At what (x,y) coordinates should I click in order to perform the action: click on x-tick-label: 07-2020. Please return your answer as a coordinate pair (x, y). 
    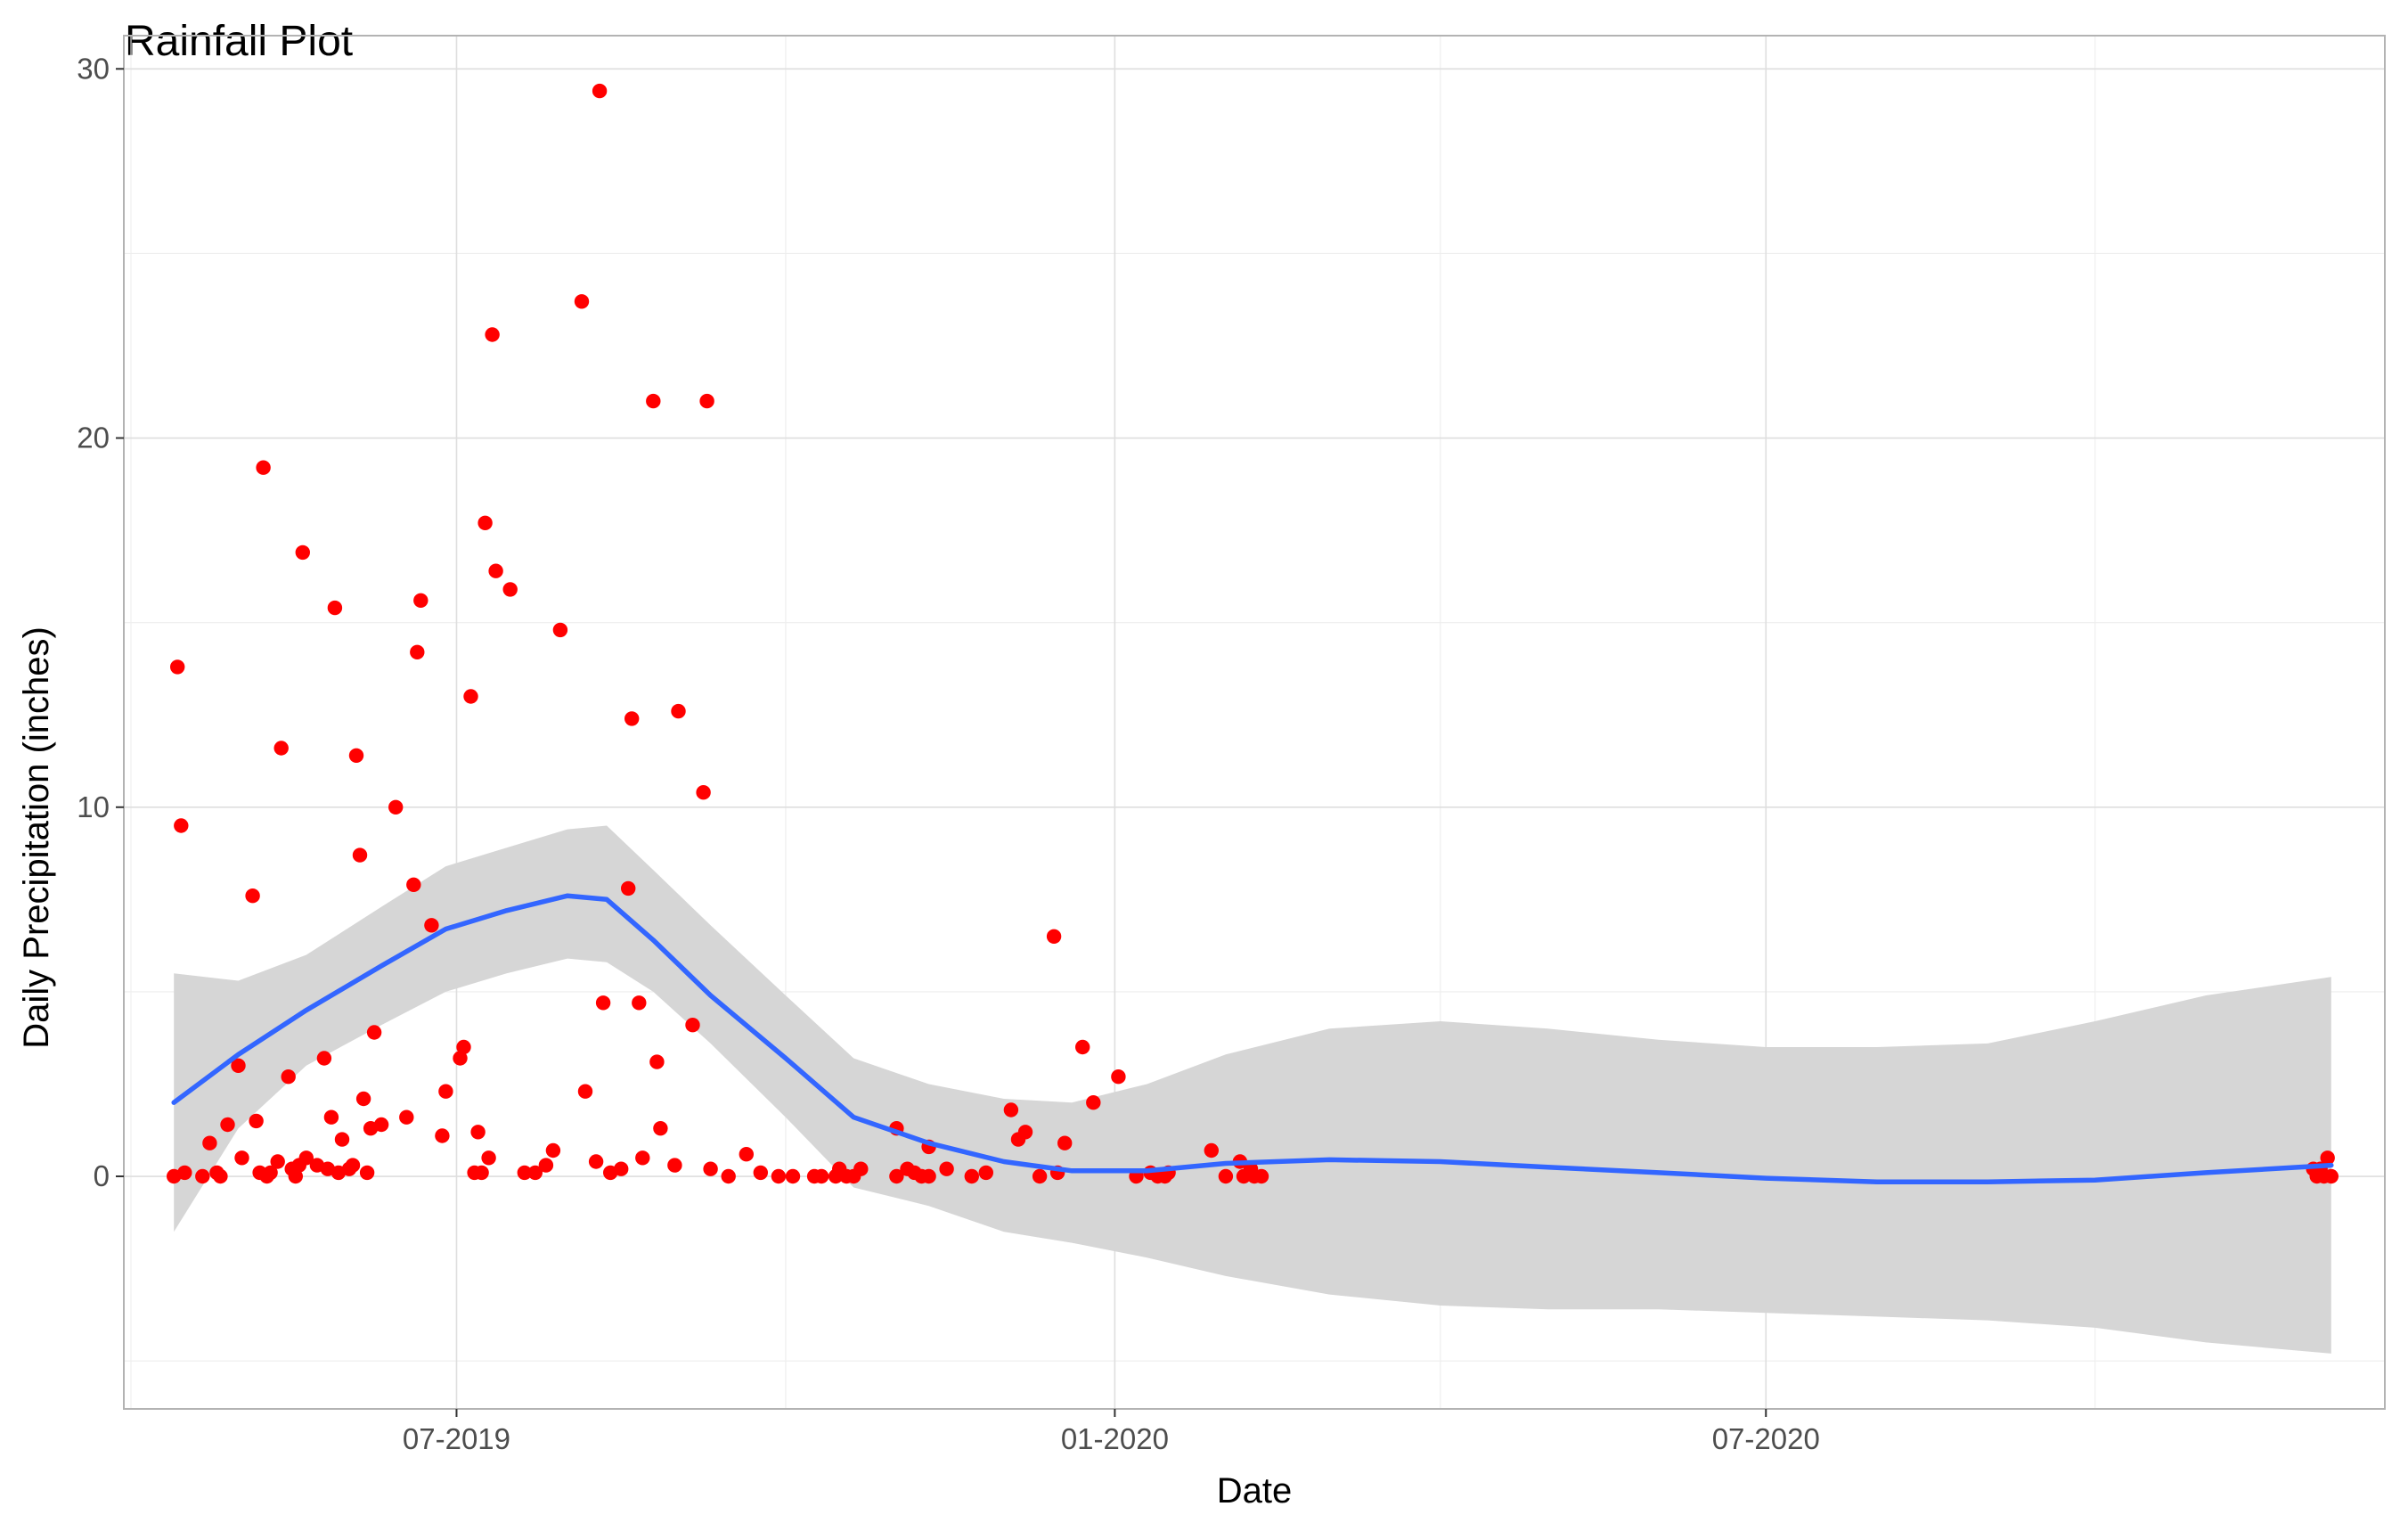
    Looking at the image, I should click on (1766, 1438).